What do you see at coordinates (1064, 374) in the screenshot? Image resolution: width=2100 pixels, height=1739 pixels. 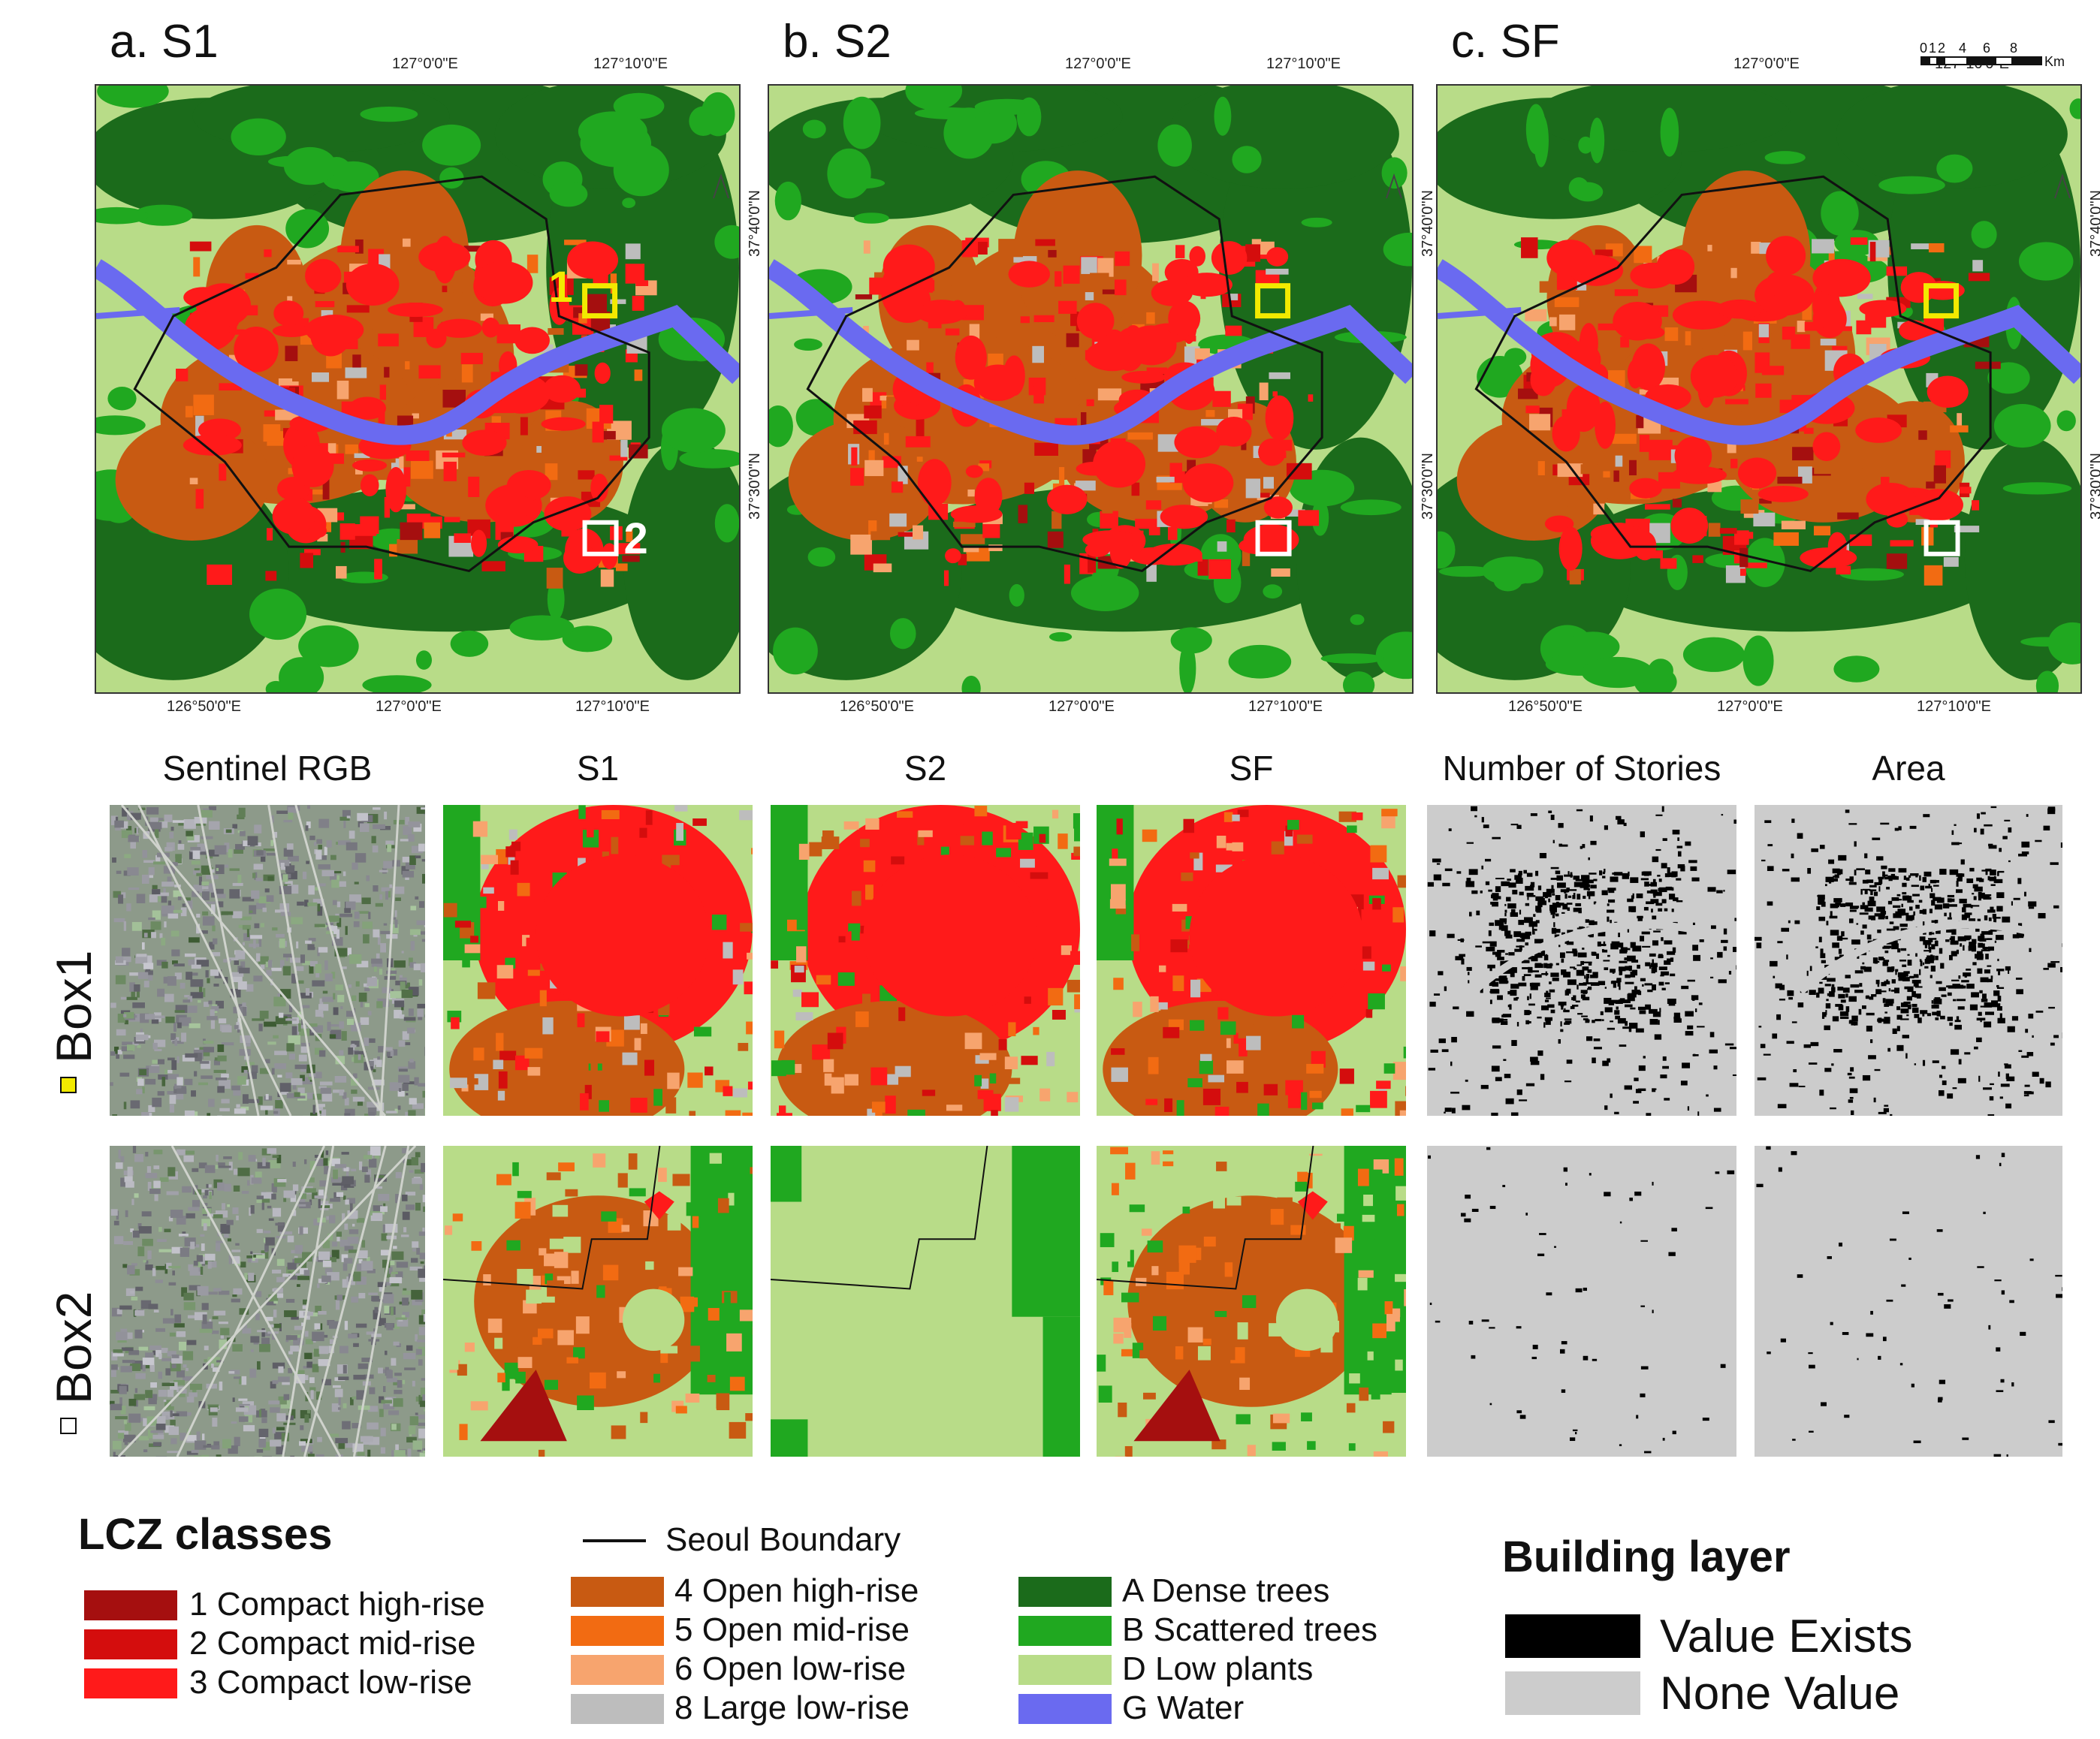 I see `seoul-boundary` at bounding box center [1064, 374].